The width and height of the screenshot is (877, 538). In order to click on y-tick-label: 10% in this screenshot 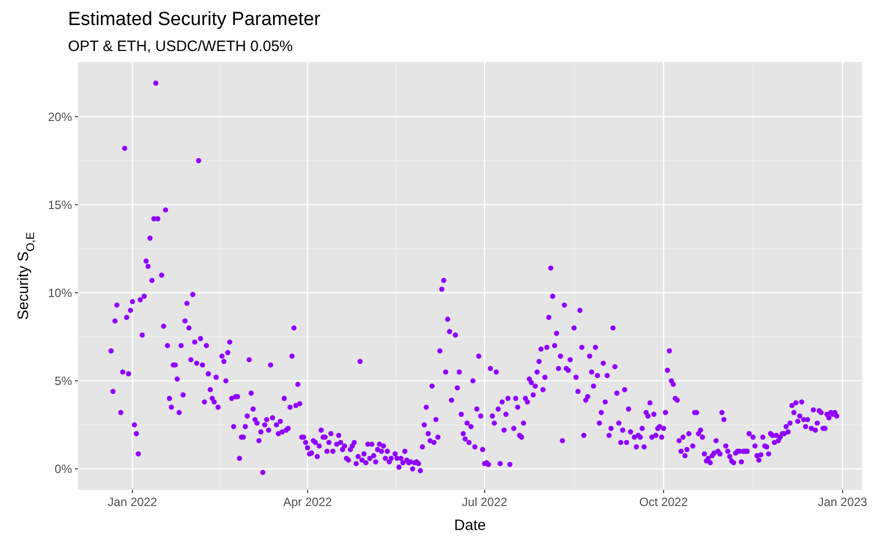, I will do `click(60, 293)`.